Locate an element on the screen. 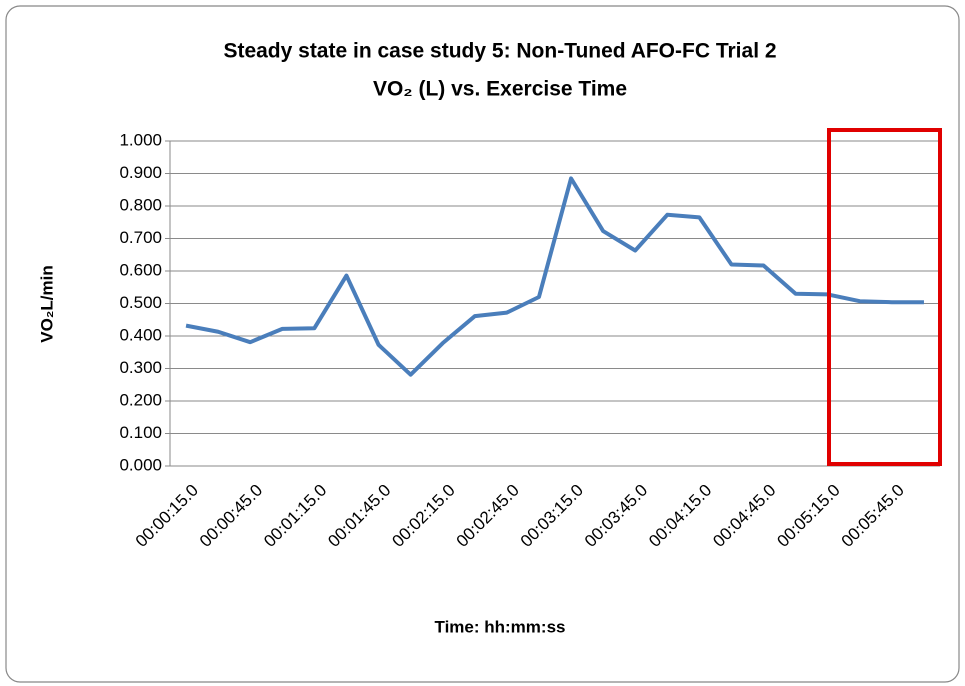 The width and height of the screenshot is (965, 686). highlight-box is located at coordinates (884, 297).